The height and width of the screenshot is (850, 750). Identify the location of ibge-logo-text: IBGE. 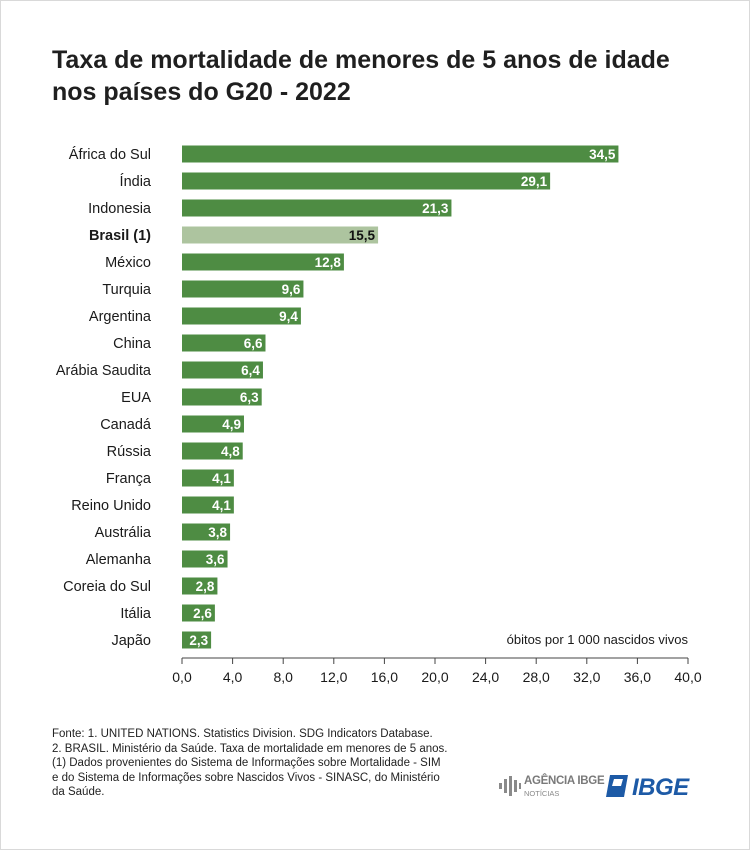
(660, 787).